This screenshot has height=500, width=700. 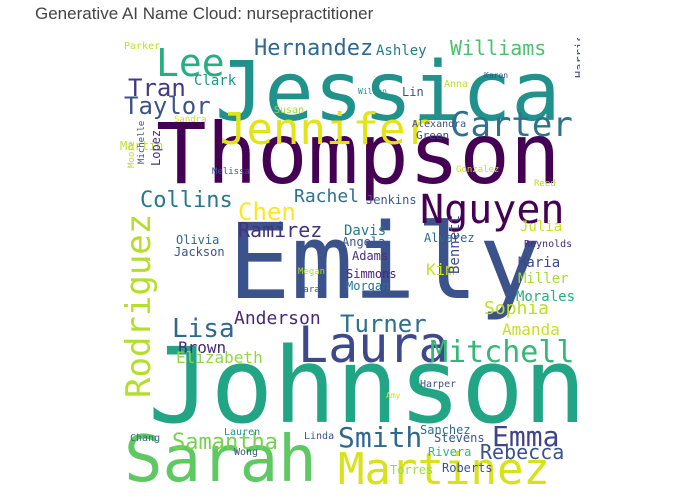 I want to click on cloud-word: Alexandra, so click(x=439, y=124).